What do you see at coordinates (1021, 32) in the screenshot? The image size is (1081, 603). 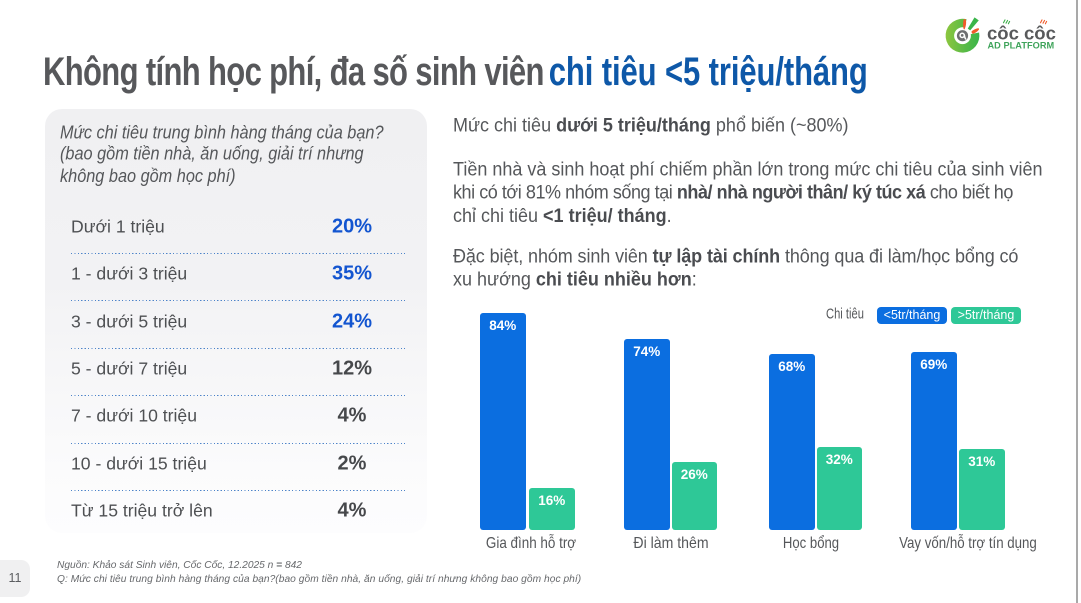 I see `svg-text: côc côc` at bounding box center [1021, 32].